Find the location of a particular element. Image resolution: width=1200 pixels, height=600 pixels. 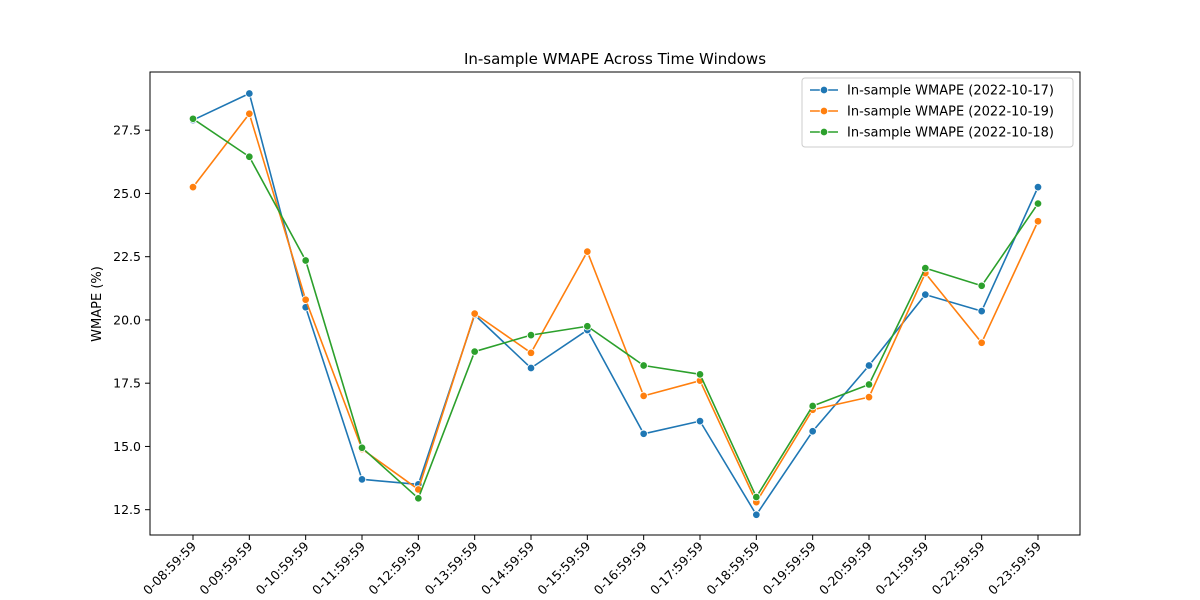

x-tick-label: 0-11:59:59 is located at coordinates (338, 567).